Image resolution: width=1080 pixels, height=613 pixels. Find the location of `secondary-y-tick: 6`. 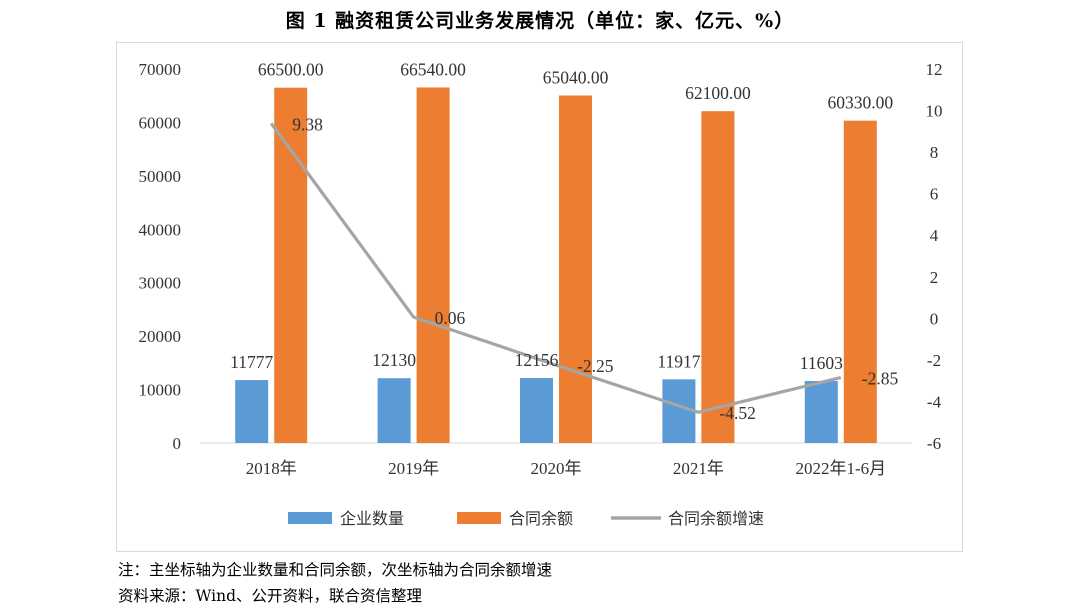

secondary-y-tick: 6 is located at coordinates (934, 194).